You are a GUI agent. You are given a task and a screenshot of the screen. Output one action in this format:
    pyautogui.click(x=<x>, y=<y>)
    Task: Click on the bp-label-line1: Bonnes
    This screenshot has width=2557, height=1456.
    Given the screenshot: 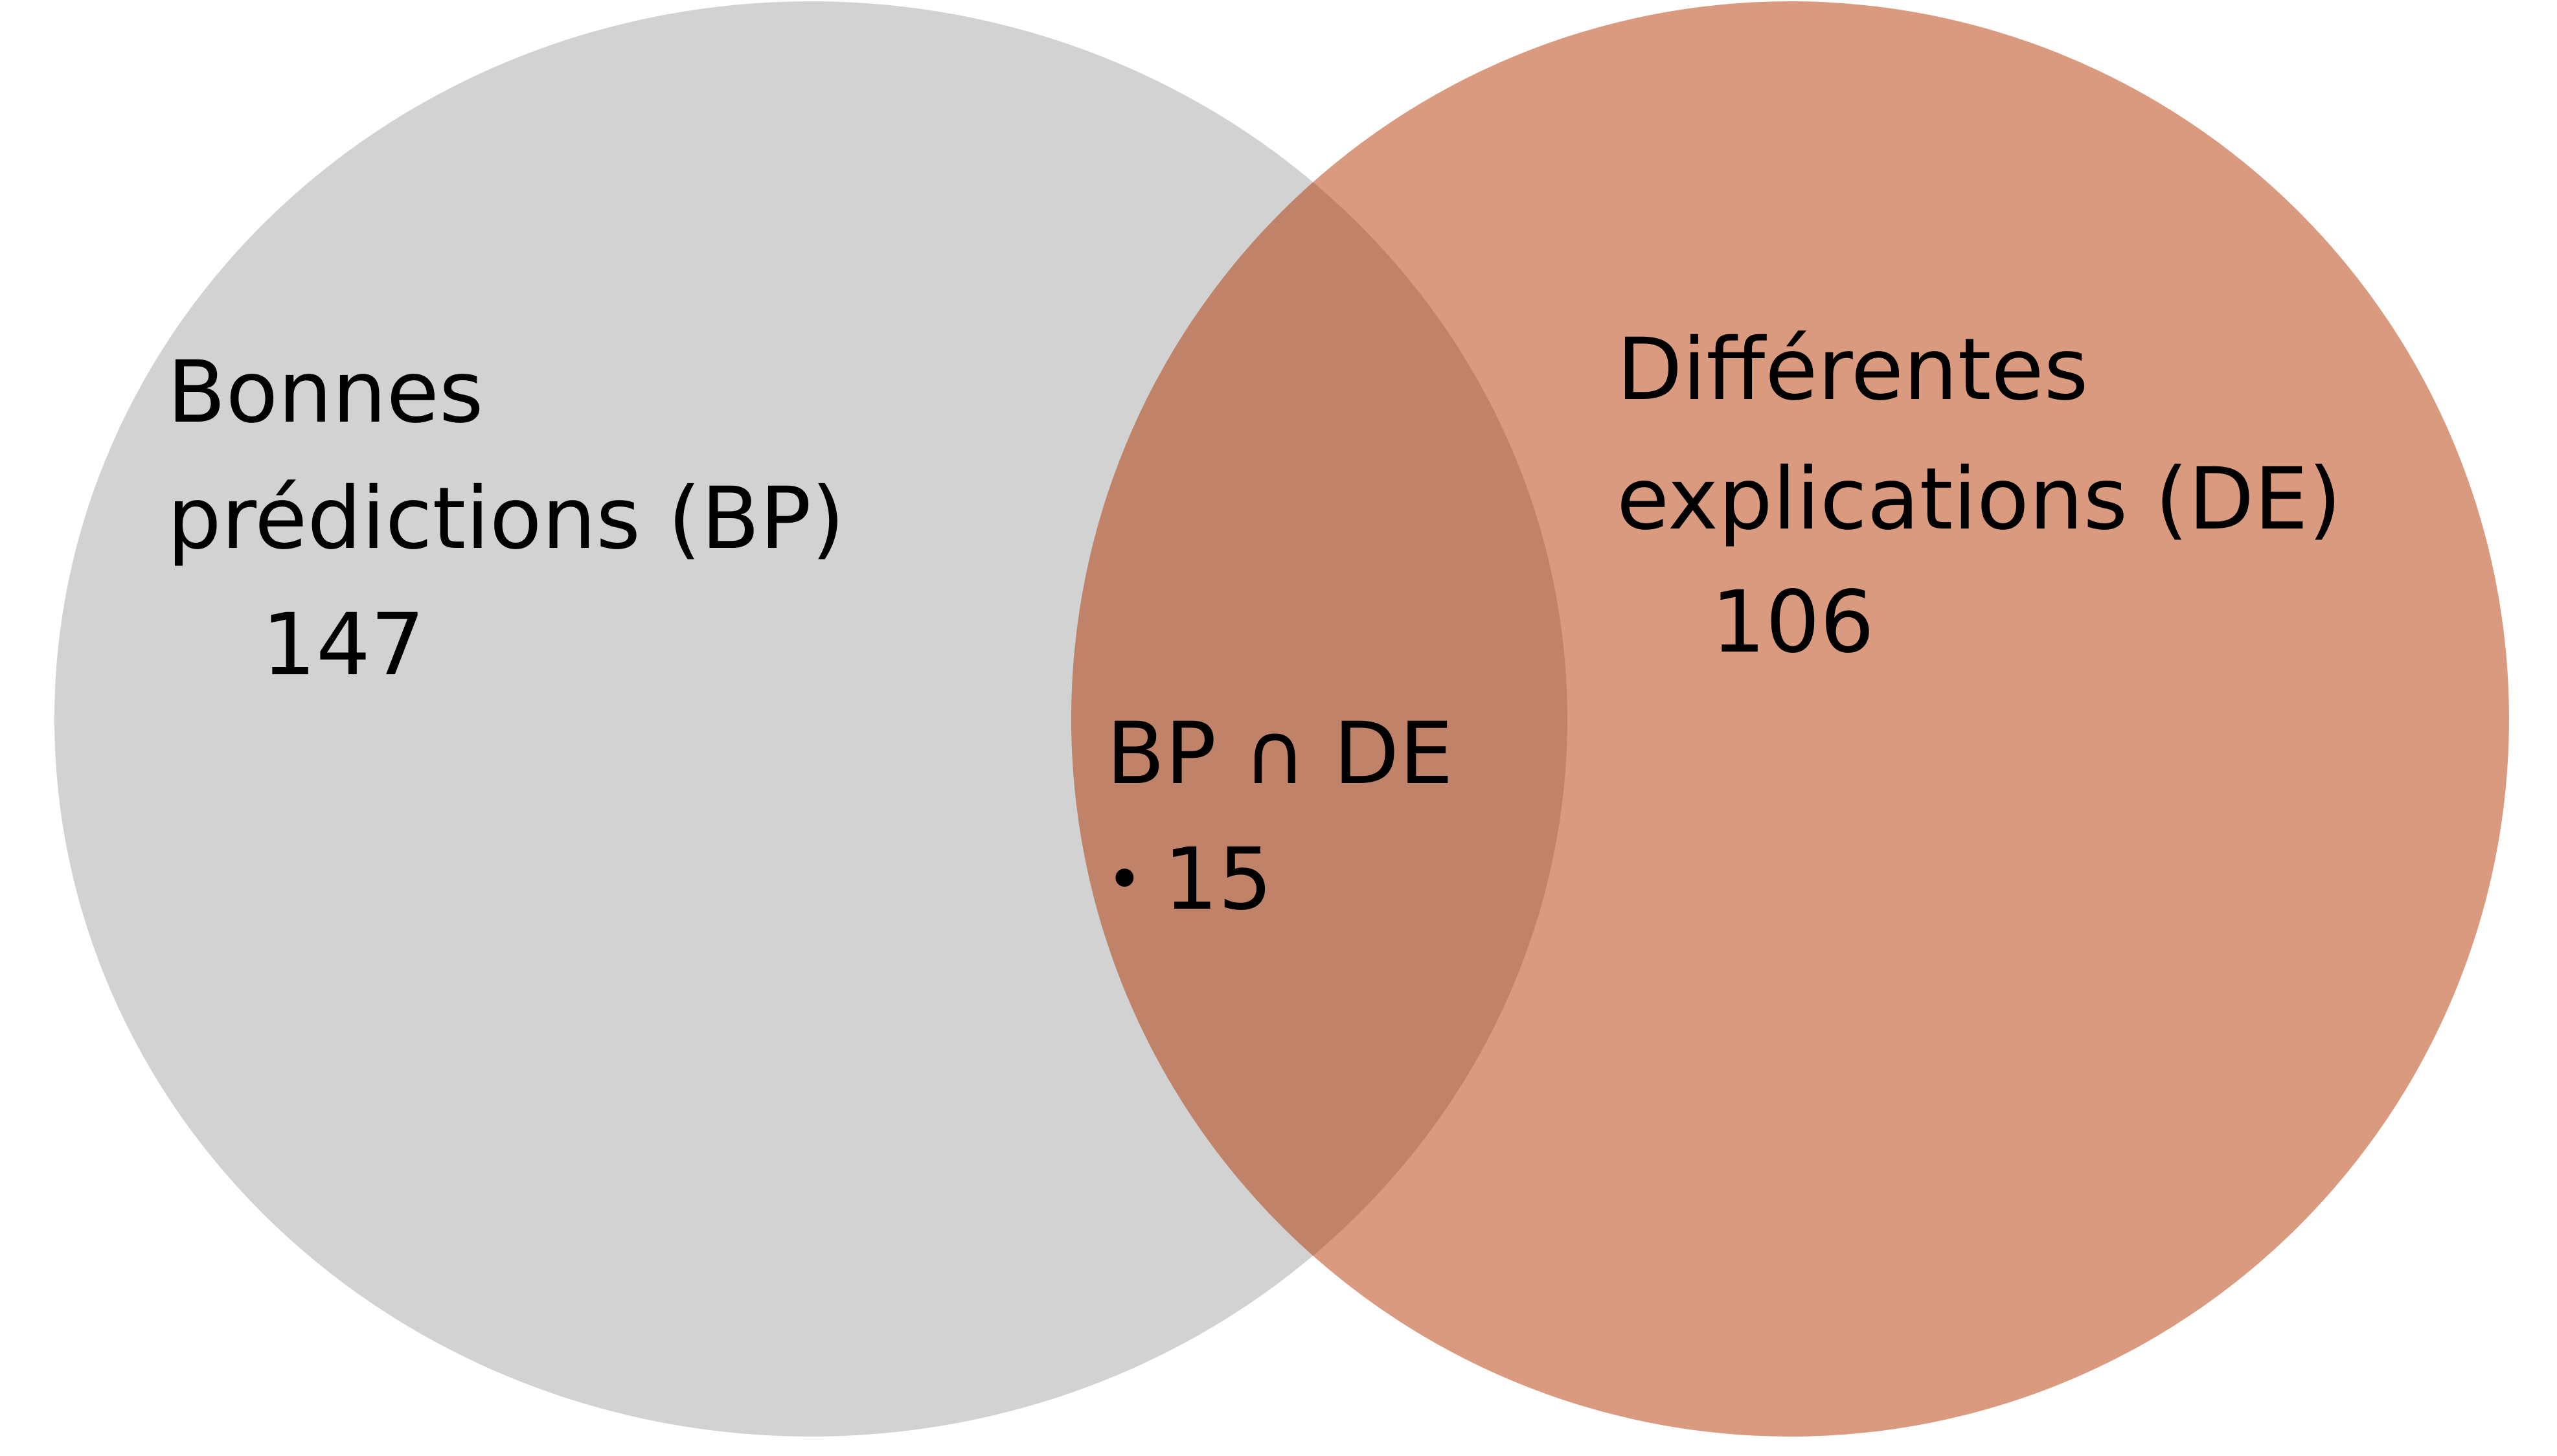 What is the action you would take?
    pyautogui.click(x=325, y=393)
    